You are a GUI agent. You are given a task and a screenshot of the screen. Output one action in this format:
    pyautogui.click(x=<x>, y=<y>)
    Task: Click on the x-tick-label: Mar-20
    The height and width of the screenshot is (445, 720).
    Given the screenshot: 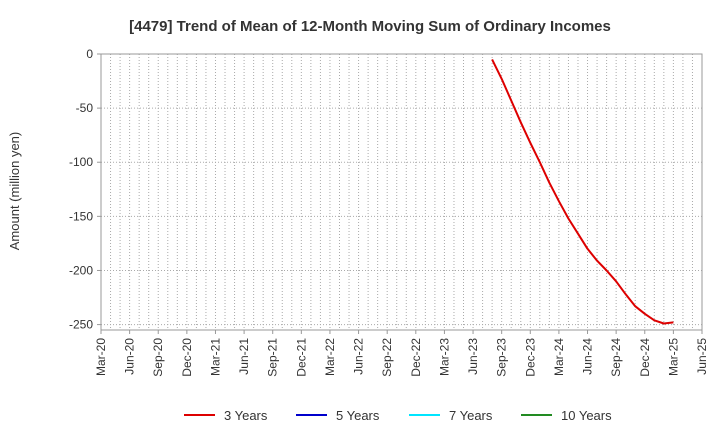 What is the action you would take?
    pyautogui.click(x=101, y=357)
    